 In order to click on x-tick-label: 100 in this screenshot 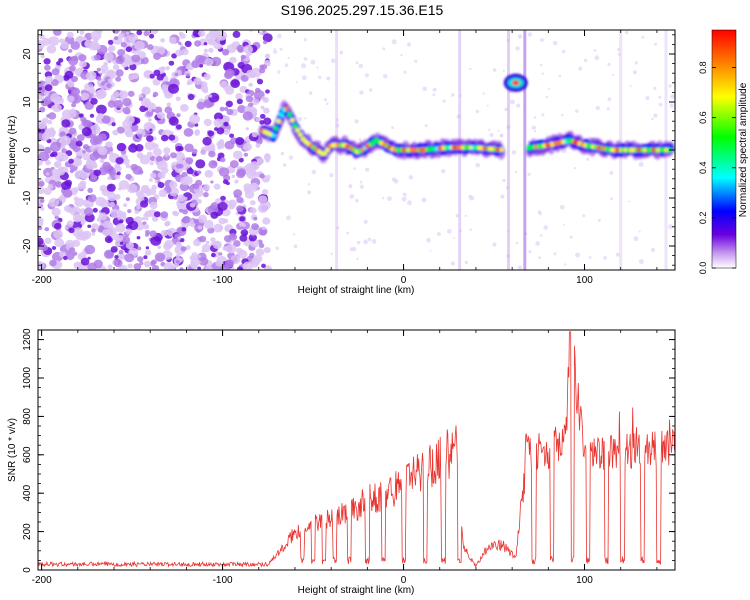, I will do `click(584, 580)`.